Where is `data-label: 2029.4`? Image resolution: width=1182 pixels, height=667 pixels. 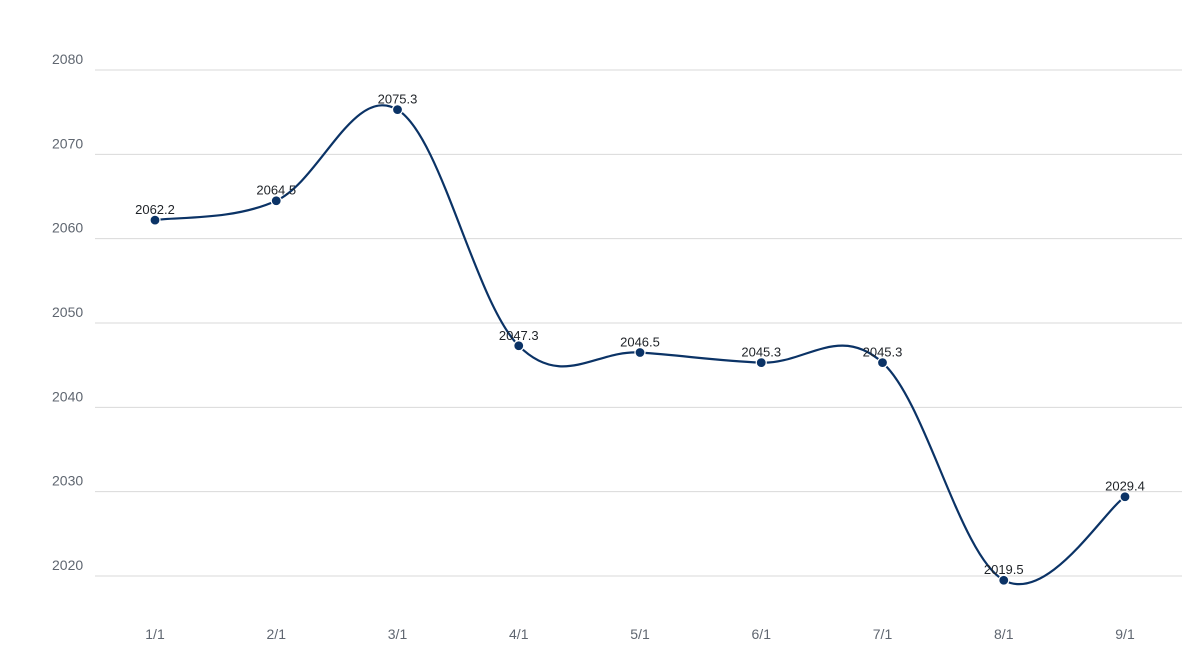
data-label: 2029.4 is located at coordinates (1125, 486).